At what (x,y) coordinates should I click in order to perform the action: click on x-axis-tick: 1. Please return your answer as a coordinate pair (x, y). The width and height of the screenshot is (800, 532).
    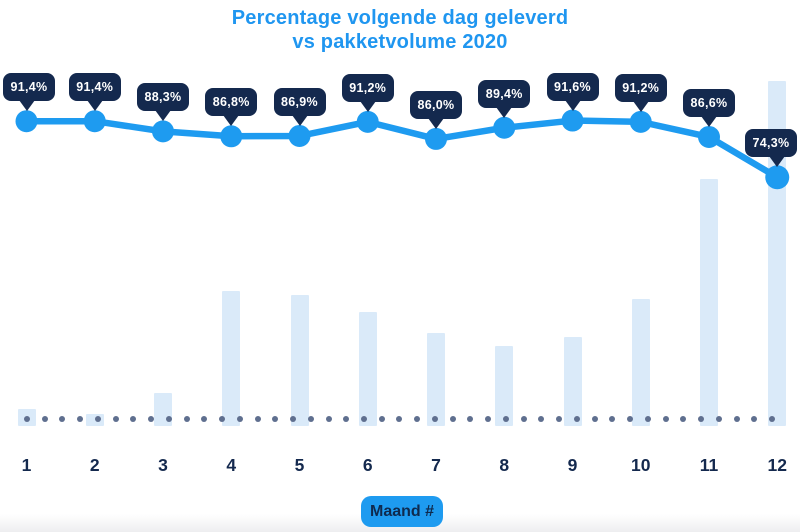
    Looking at the image, I should click on (26, 465).